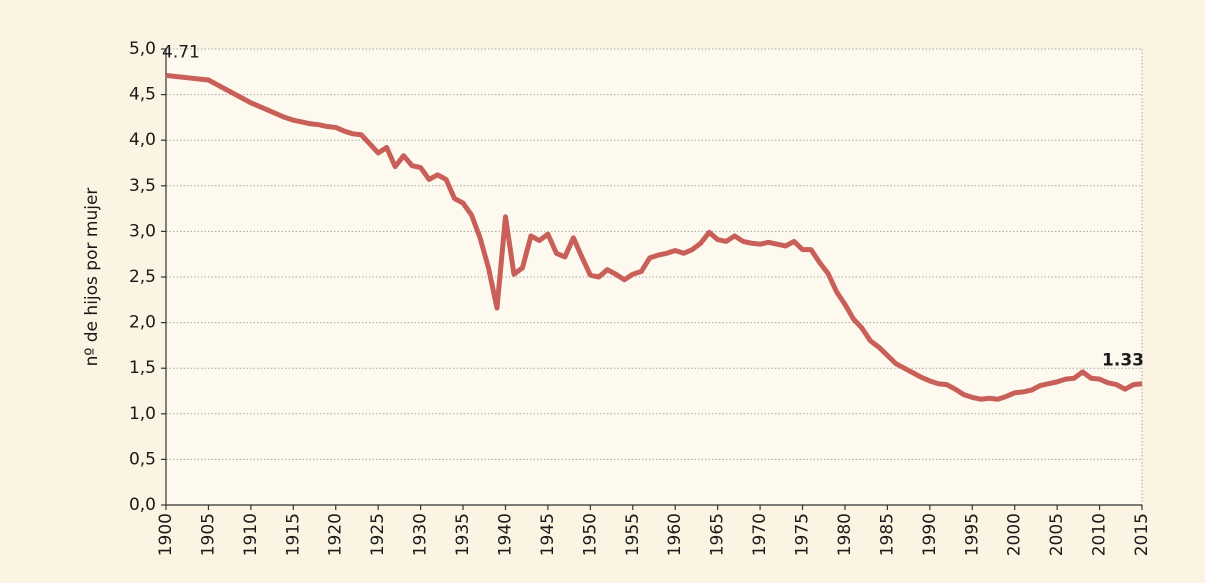  I want to click on x-tick-label: 1980, so click(845, 534).